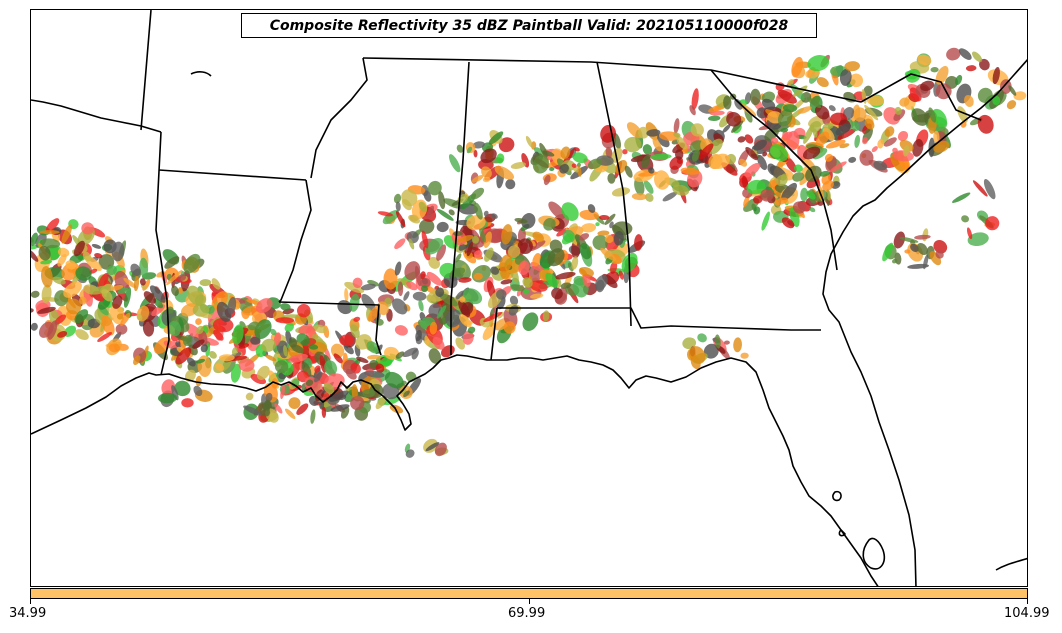 Image resolution: width=1062 pixels, height=633 pixels. What do you see at coordinates (146, 70) in the screenshot?
I see `oklahoma-arkansas-line` at bounding box center [146, 70].